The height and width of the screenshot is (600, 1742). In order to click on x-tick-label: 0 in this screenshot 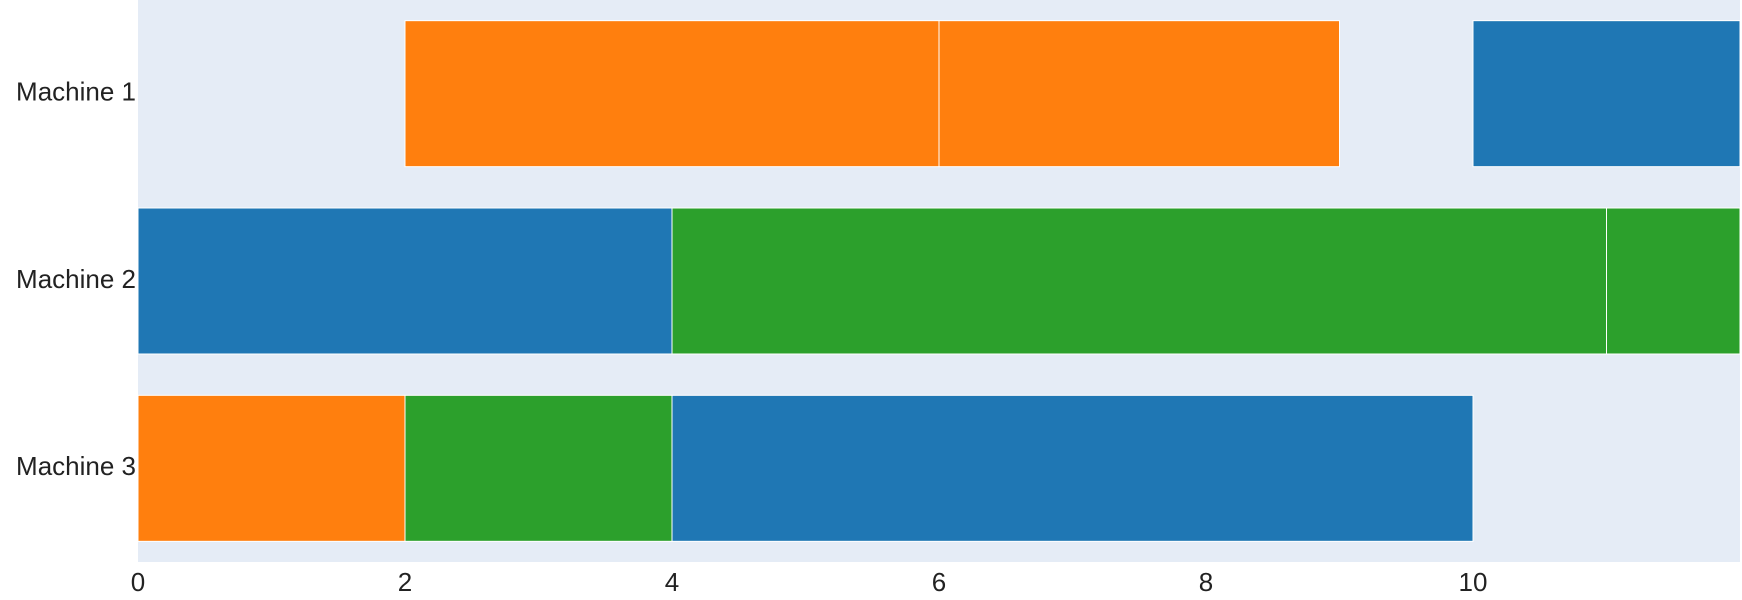, I will do `click(138, 582)`.